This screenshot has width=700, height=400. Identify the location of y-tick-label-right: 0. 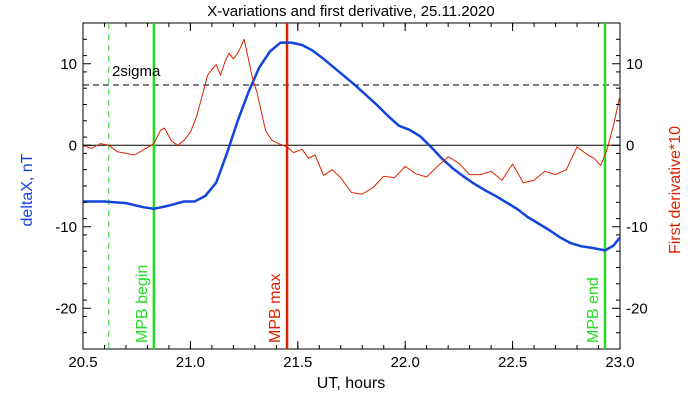
(630, 145).